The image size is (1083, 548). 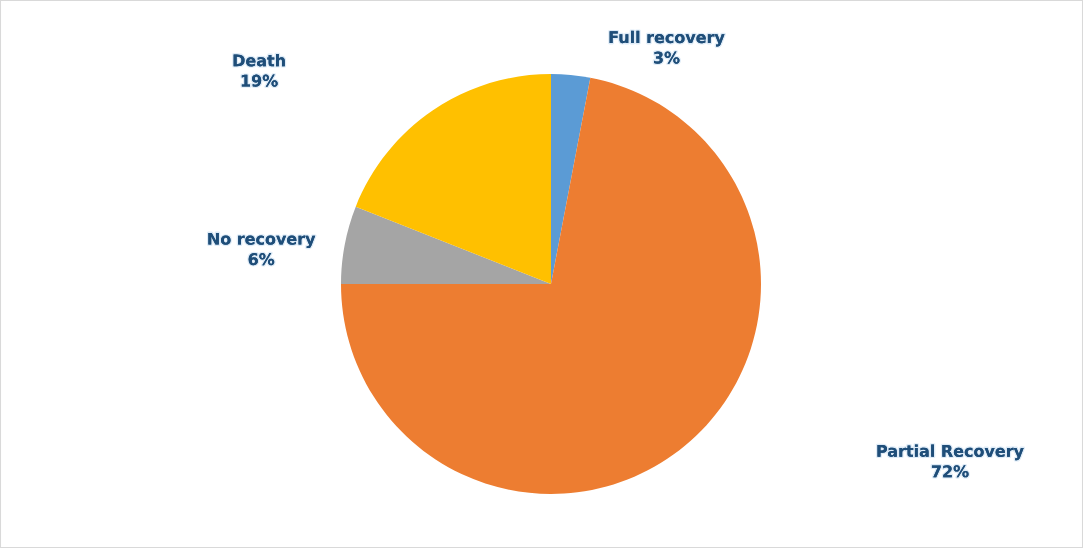 I want to click on slice-label: Death, so click(x=259, y=60).